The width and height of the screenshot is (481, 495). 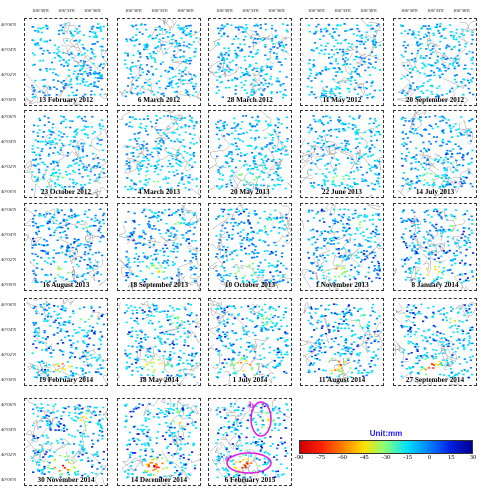 I want to click on left-axis-label: 40°02'N, so click(x=9, y=454).